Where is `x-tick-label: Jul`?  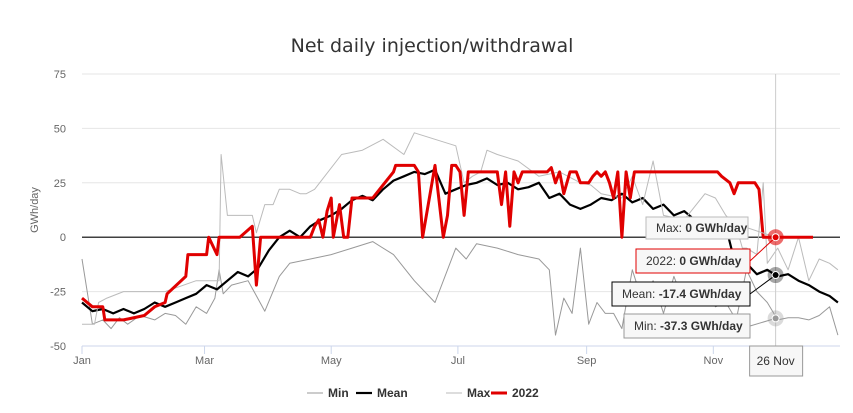
x-tick-label: Jul is located at coordinates (458, 361).